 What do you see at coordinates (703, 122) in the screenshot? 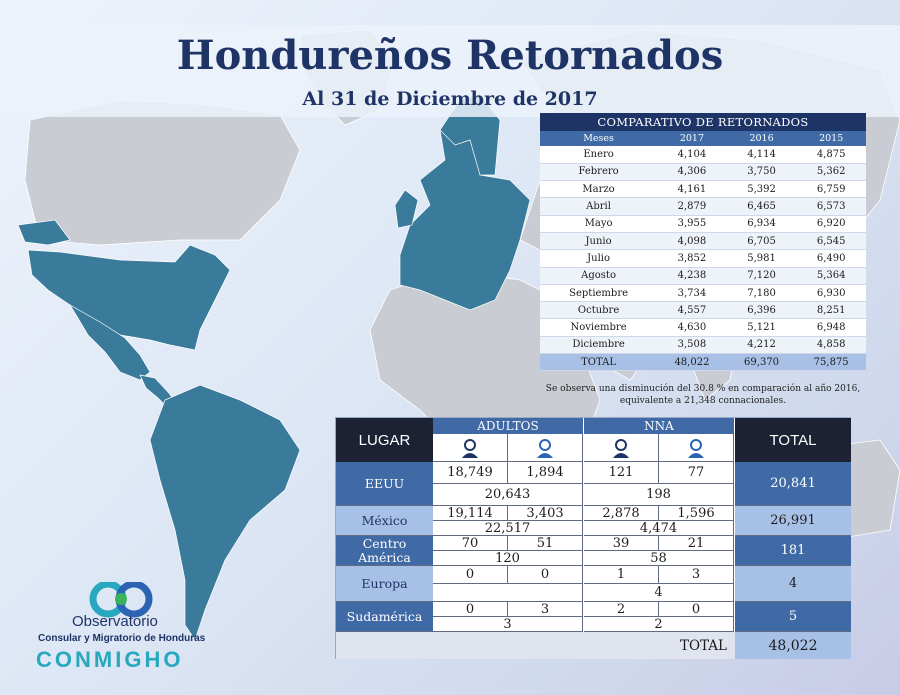
I see `comparative-title: COMPARATIVO DE RETORNADOS` at bounding box center [703, 122].